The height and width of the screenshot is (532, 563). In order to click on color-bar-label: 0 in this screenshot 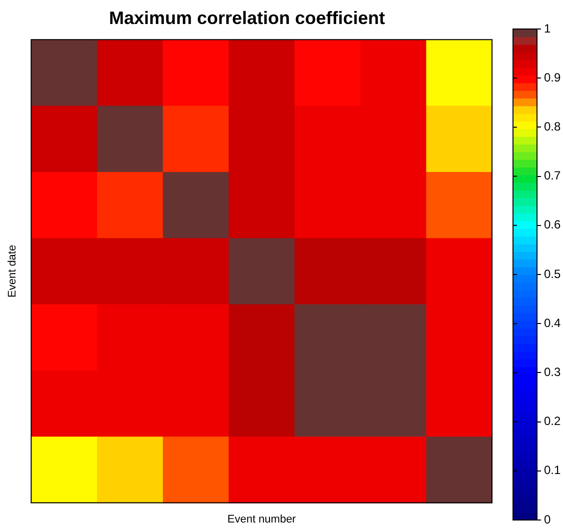, I will do `click(547, 519)`.